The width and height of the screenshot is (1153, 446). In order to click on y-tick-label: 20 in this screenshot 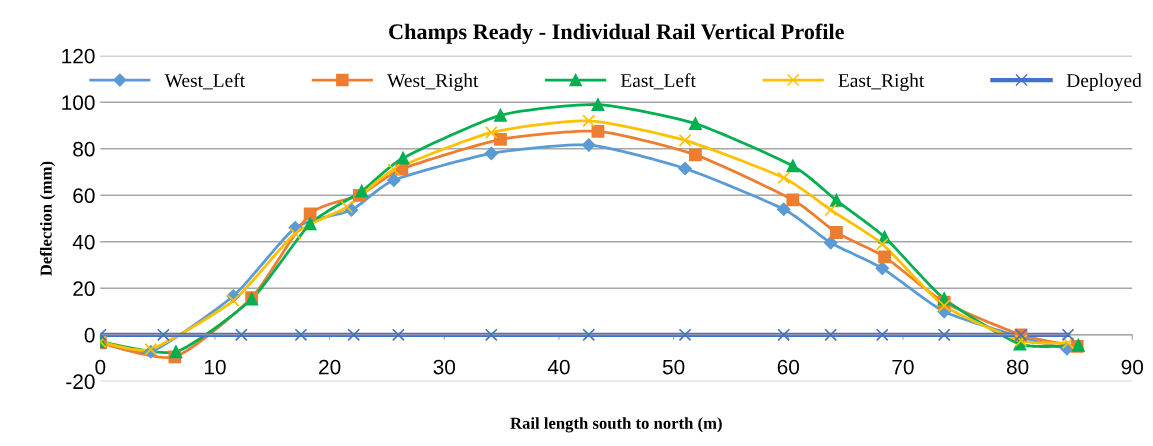, I will do `click(84, 289)`.